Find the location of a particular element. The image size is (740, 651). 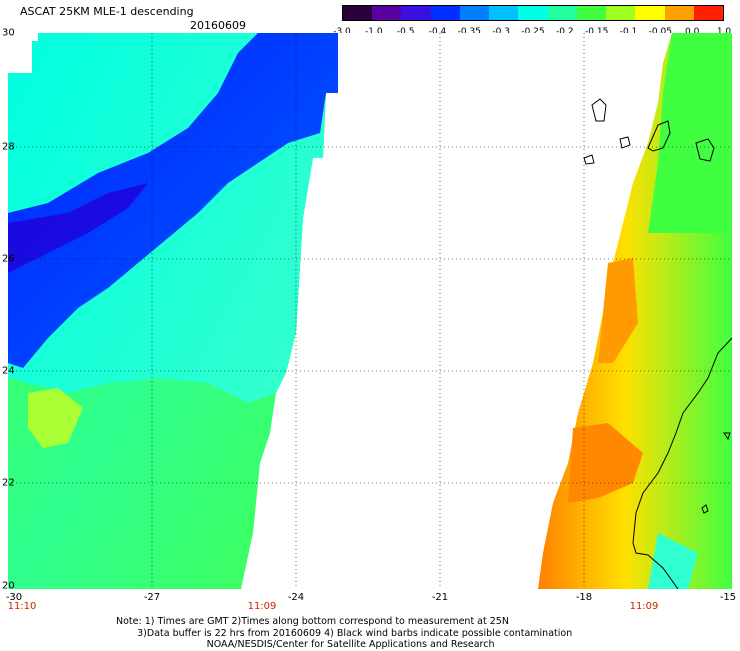

colorbar-label: -0.3 is located at coordinates (501, 32).